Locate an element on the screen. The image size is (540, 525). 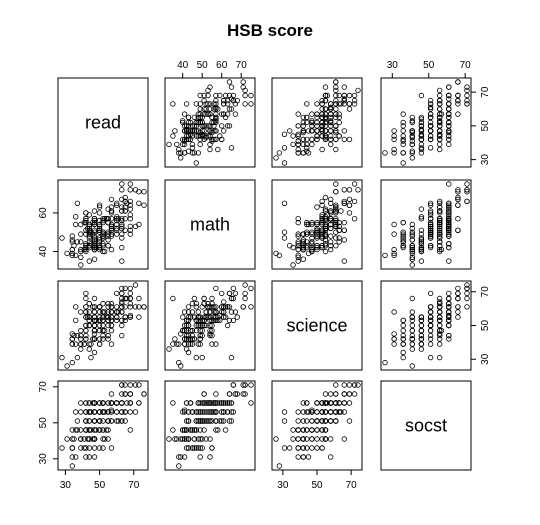
top-axis-tick-socst: 30 is located at coordinates (392, 69).